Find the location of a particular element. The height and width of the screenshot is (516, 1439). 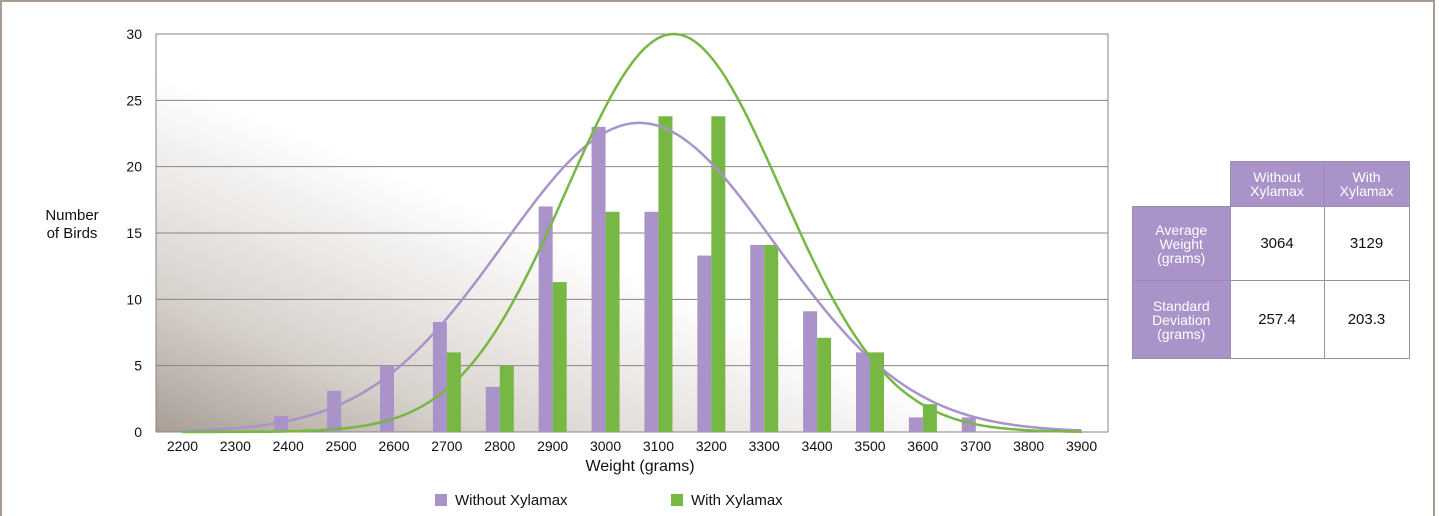

y-tick-label: 5 is located at coordinates (138, 366).